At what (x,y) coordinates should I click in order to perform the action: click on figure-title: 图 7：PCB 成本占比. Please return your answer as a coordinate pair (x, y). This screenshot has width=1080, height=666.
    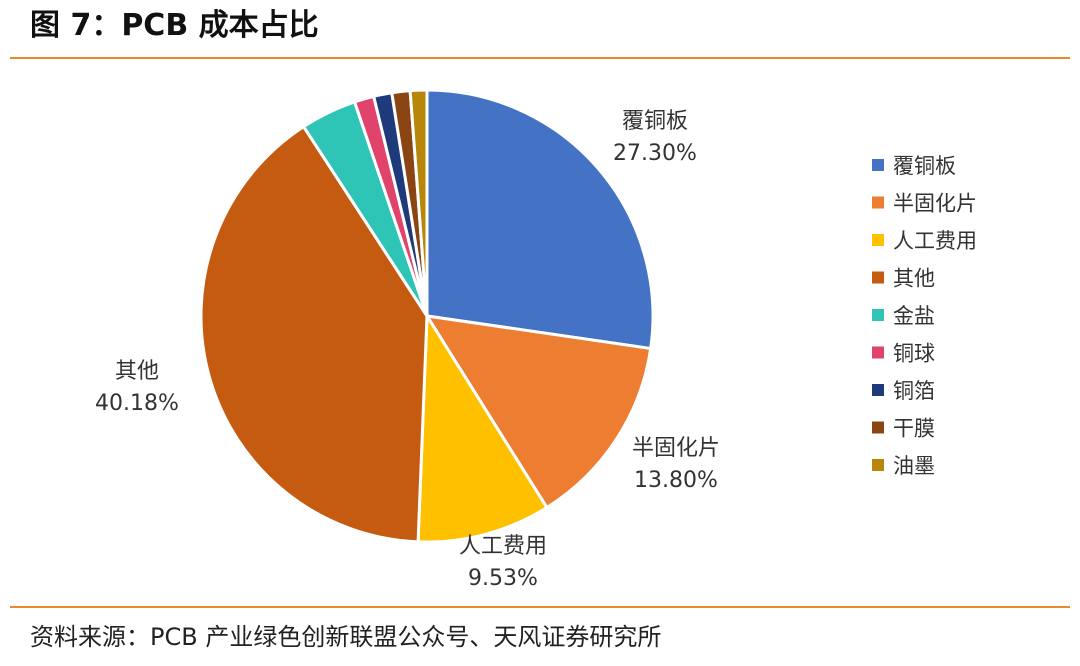
    Looking at the image, I should click on (174, 25).